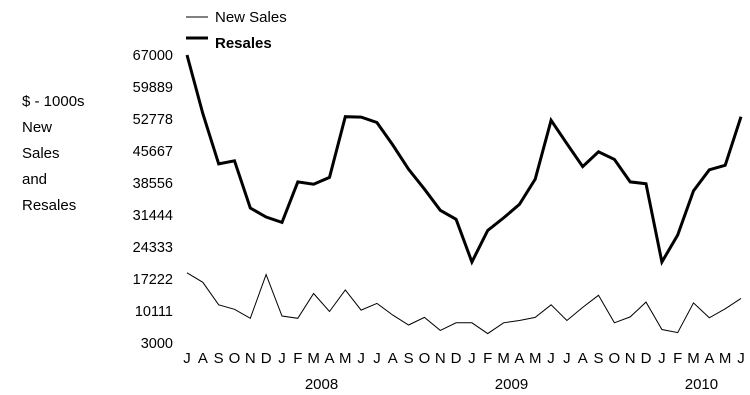 The width and height of the screenshot is (750, 395). Describe the element at coordinates (49, 205) in the screenshot. I see `y-axis-label-line: Resales` at that location.